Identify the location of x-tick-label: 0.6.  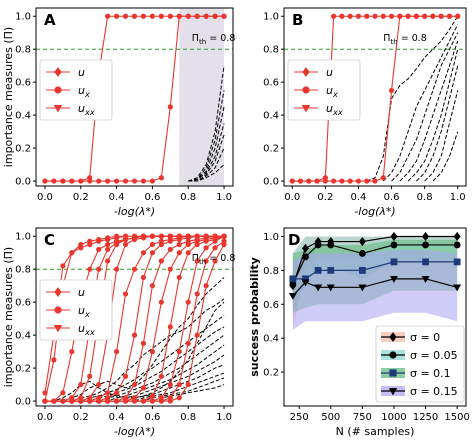
(152, 417).